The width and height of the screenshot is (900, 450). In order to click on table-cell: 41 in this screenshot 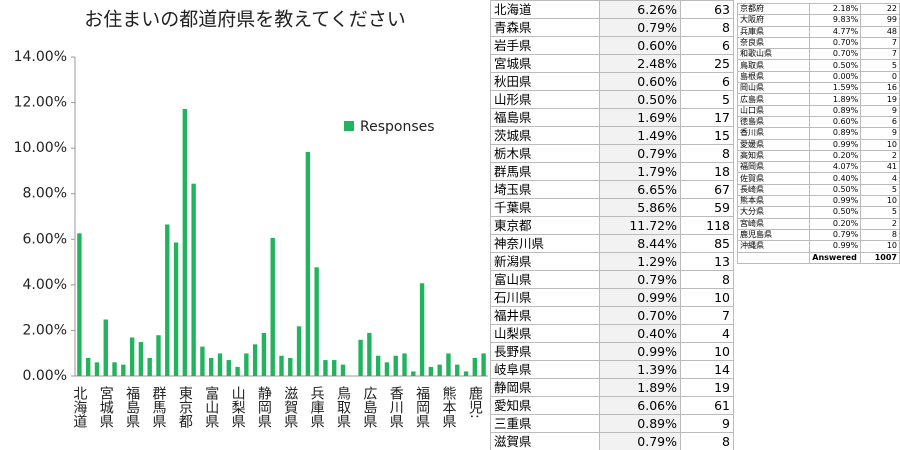, I will do `click(880, 167)`.